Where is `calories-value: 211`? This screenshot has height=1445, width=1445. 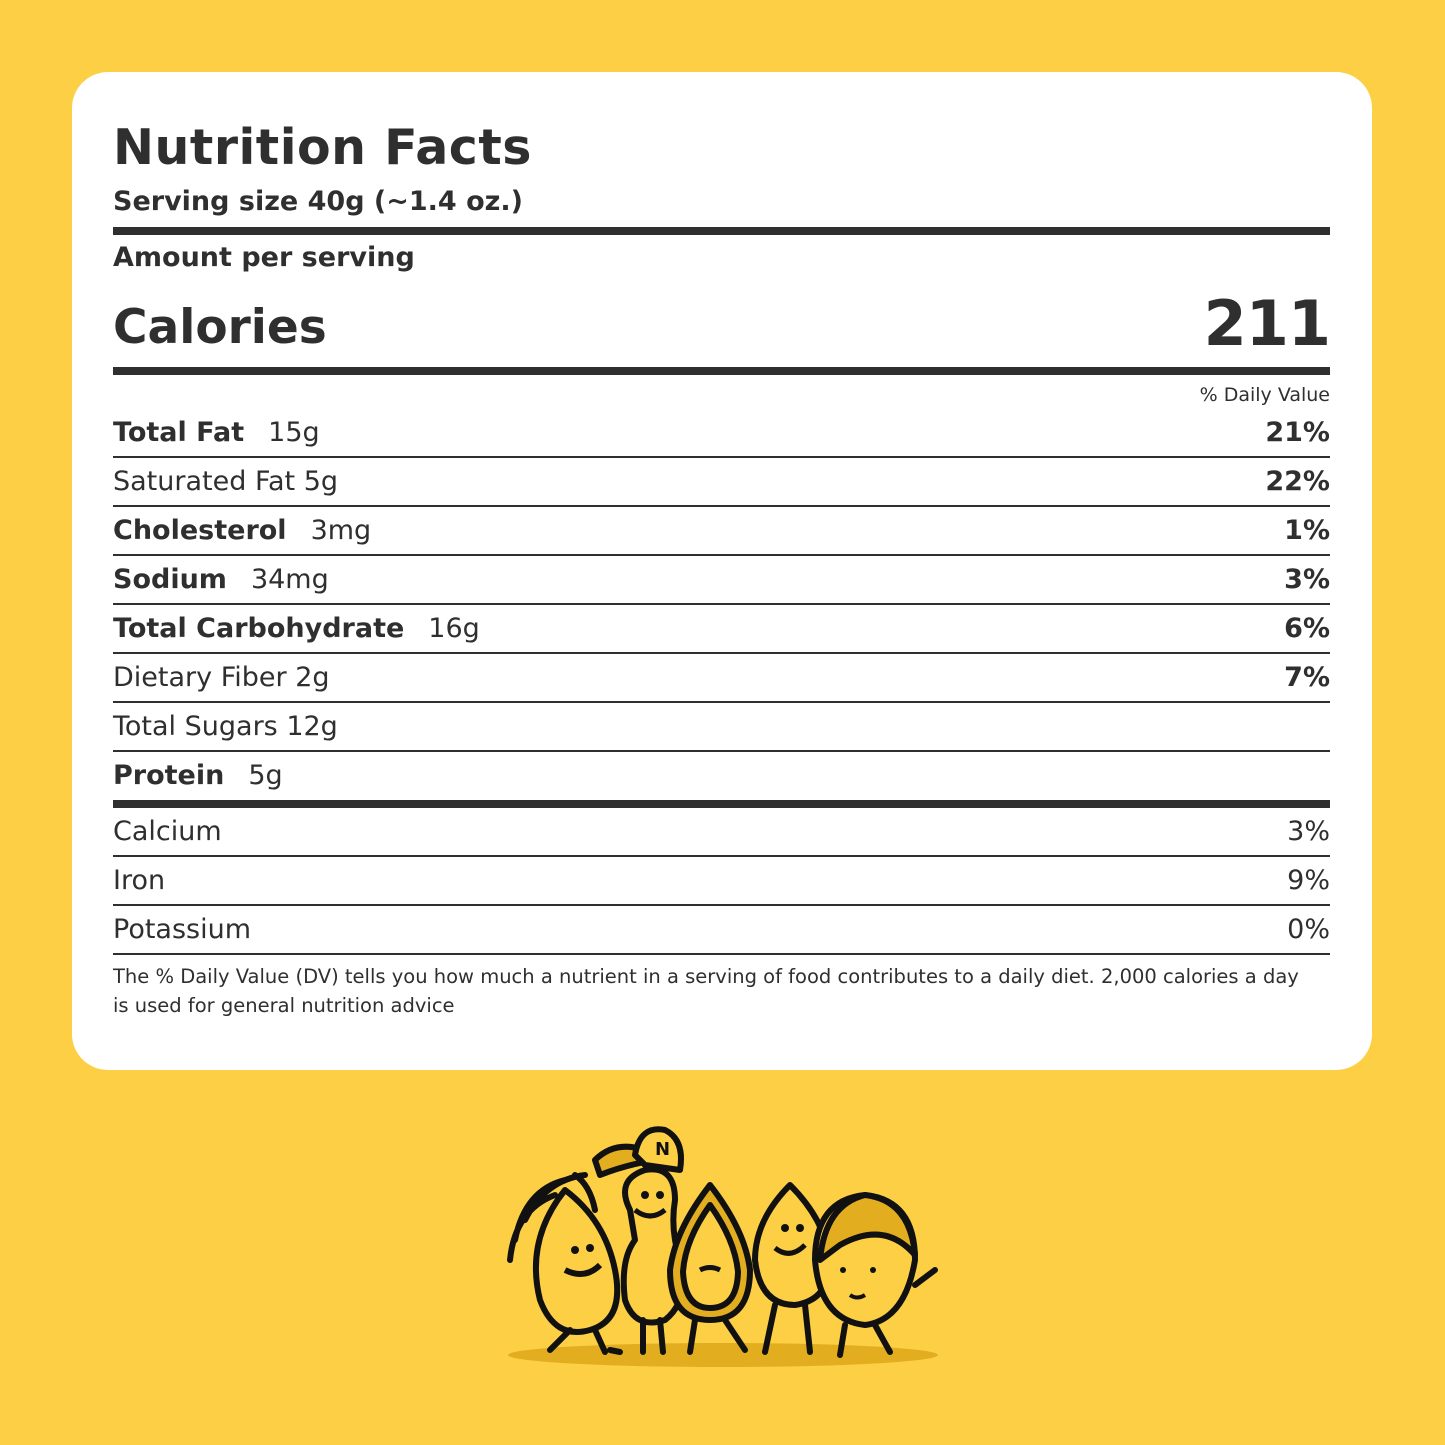 calories-value: 211 is located at coordinates (1267, 323).